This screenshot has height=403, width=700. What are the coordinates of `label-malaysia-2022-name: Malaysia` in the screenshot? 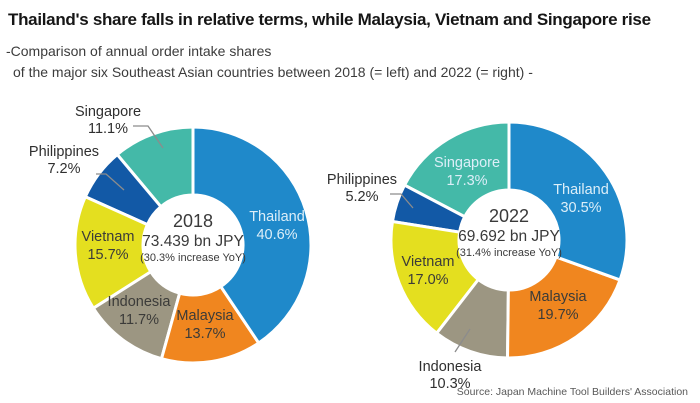 It's located at (558, 297).